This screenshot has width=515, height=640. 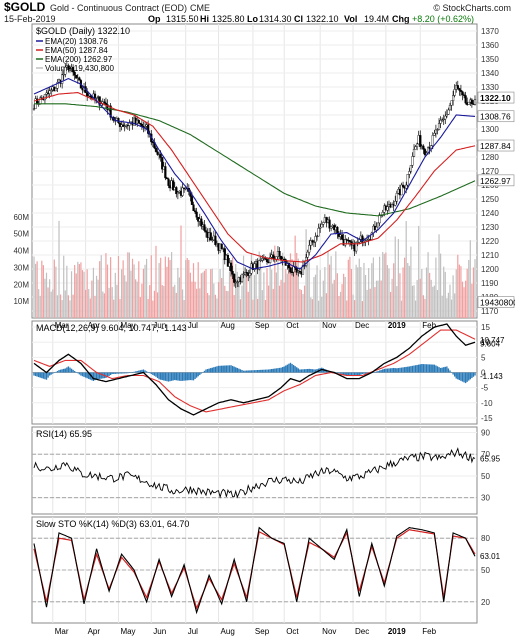 What do you see at coordinates (76, 41) in the screenshot?
I see `legend-label: EMA(20) 1308.76` at bounding box center [76, 41].